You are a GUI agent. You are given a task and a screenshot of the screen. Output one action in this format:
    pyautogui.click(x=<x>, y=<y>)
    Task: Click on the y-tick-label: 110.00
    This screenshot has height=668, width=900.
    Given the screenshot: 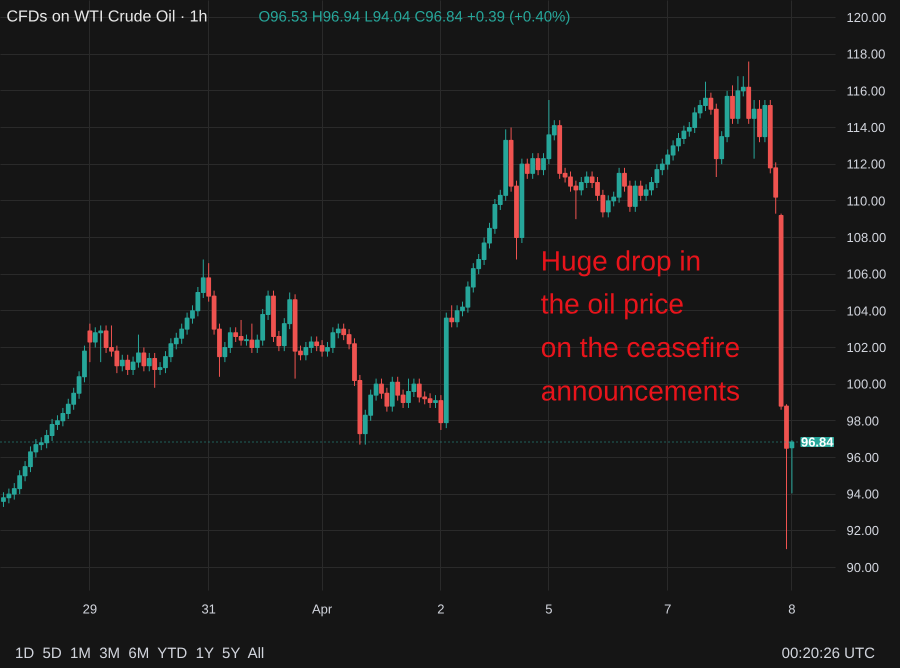 What is the action you would take?
    pyautogui.click(x=866, y=200)
    